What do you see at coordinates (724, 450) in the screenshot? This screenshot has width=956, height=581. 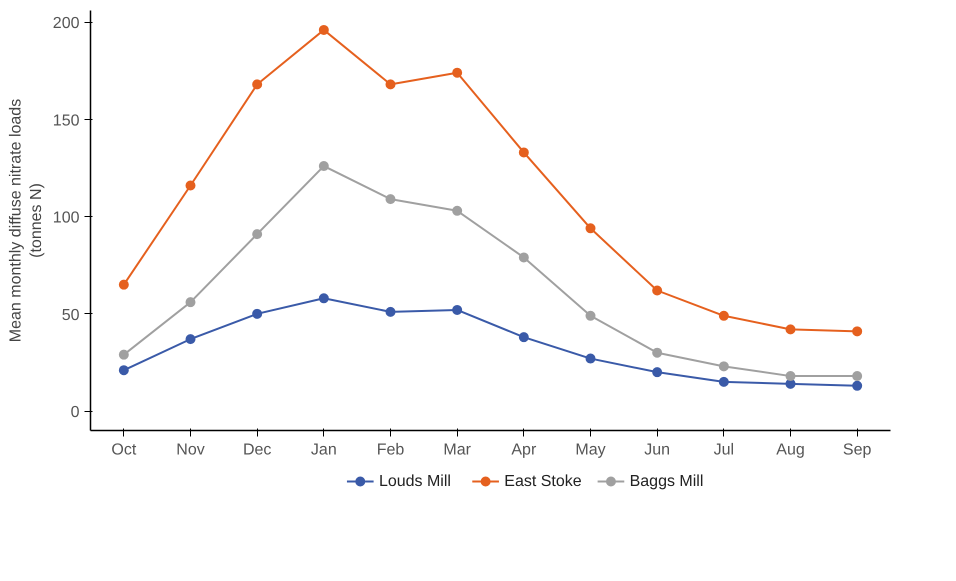 I see `x-tick-label: Jul` at bounding box center [724, 450].